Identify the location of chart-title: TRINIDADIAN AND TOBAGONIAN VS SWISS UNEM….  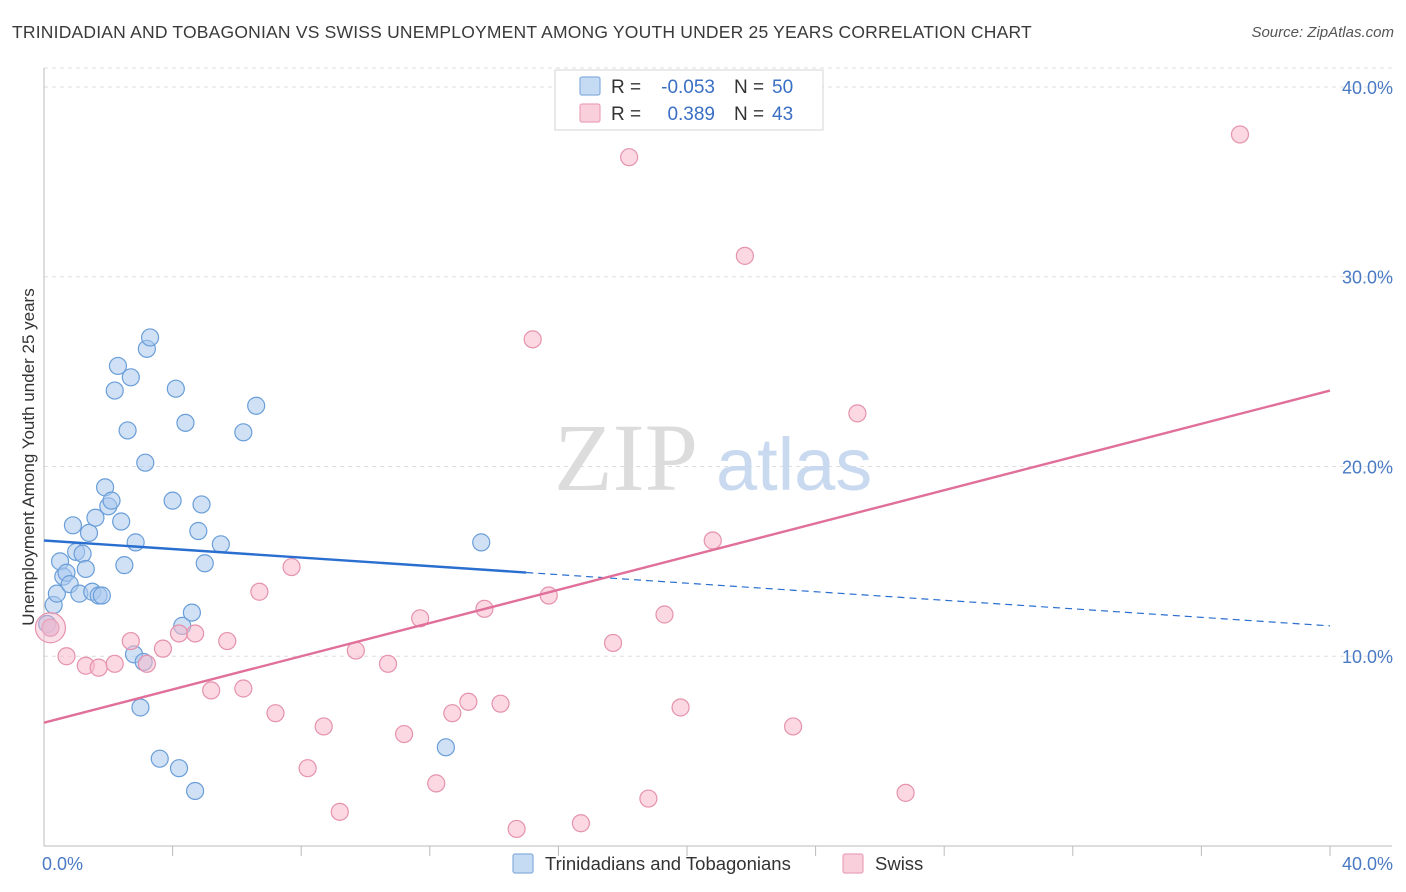
(522, 32).